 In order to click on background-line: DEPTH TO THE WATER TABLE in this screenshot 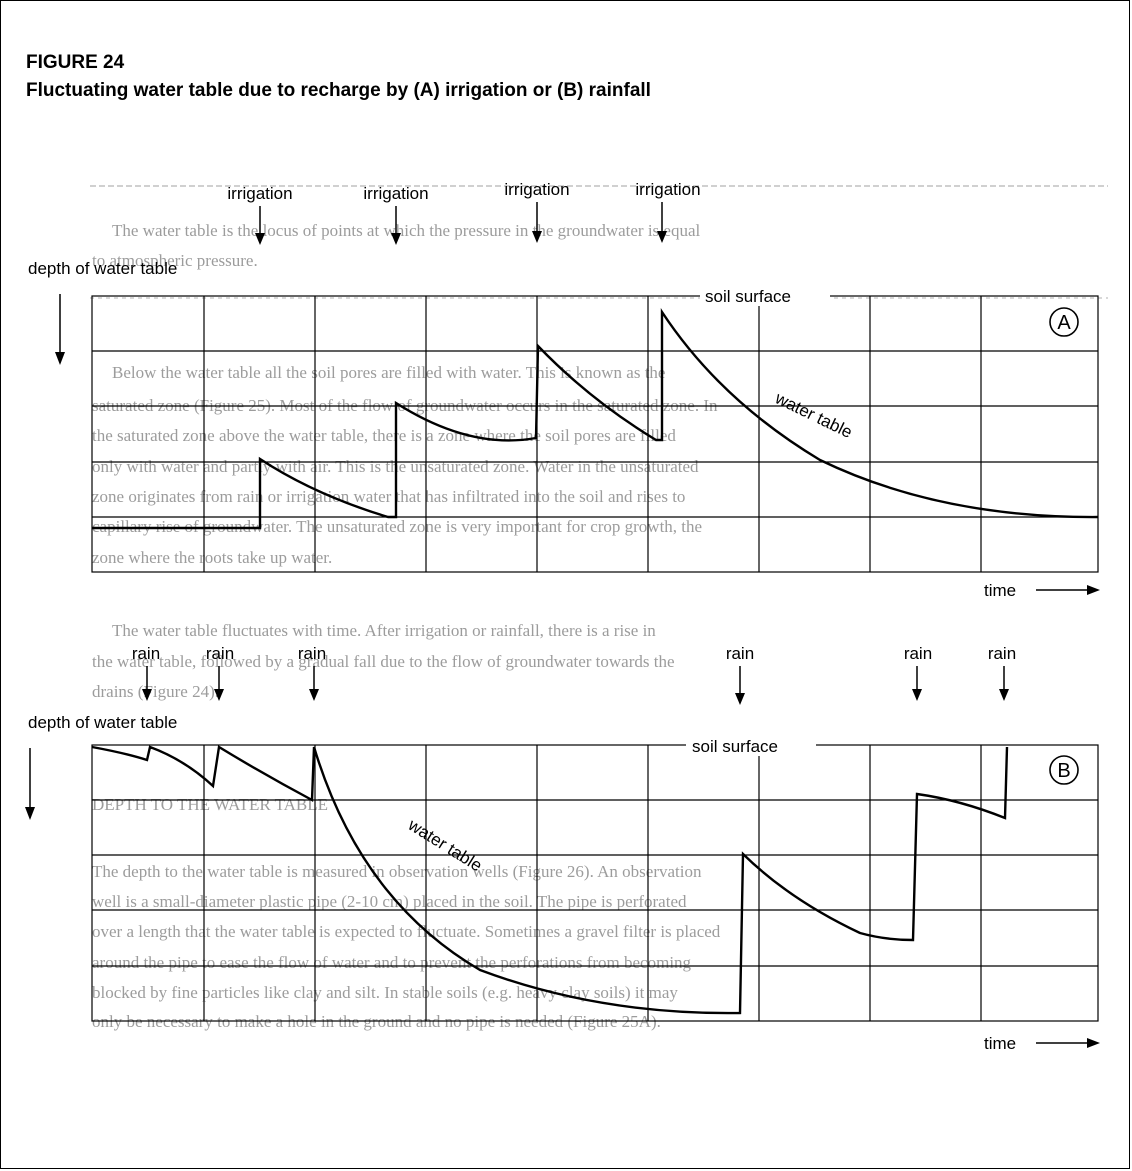, I will do `click(210, 804)`.